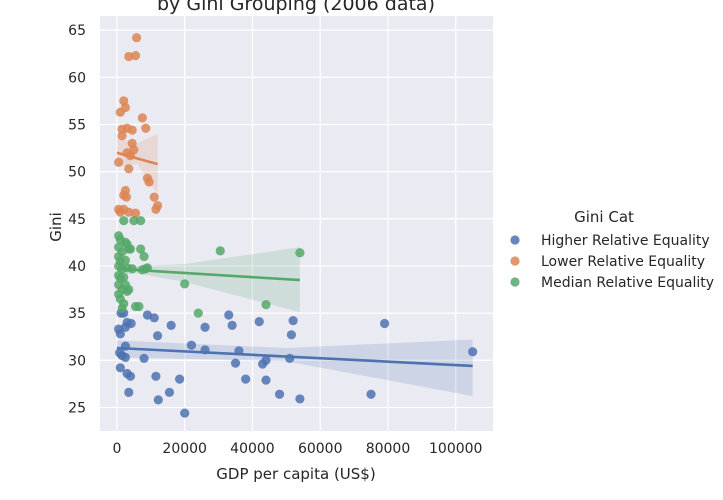  What do you see at coordinates (295, 474) in the screenshot?
I see `x-axis-title: GDP per capita (US$)` at bounding box center [295, 474].